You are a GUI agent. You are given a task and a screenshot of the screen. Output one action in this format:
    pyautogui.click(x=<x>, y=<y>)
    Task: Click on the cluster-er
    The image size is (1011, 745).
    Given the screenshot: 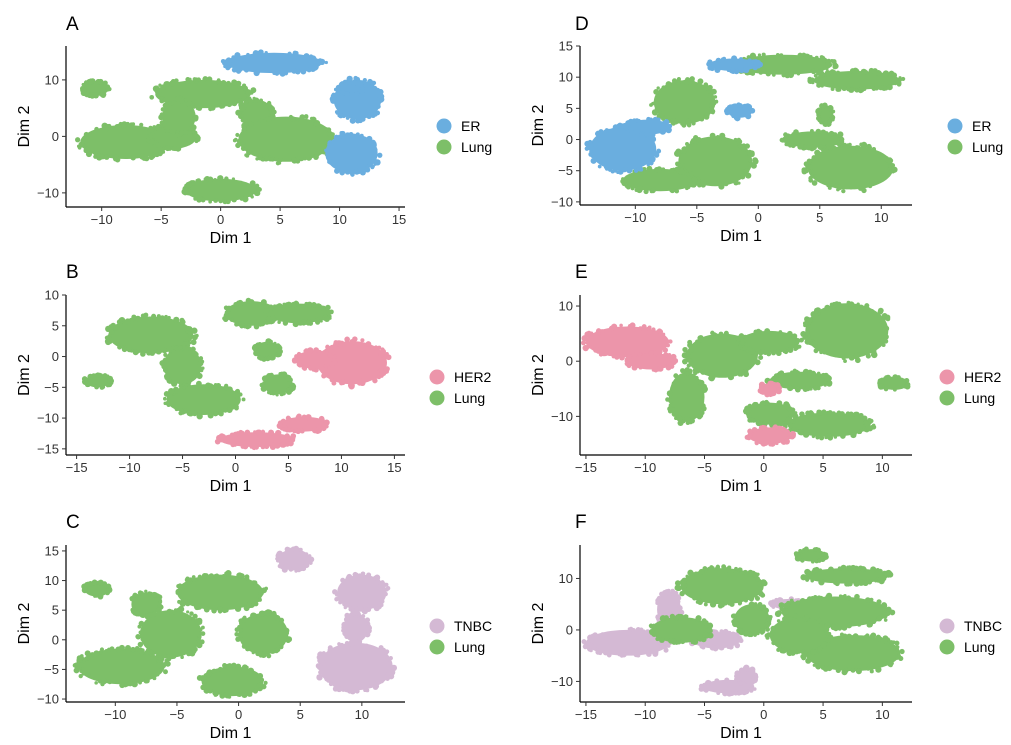 What is the action you would take?
    pyautogui.click(x=274, y=63)
    